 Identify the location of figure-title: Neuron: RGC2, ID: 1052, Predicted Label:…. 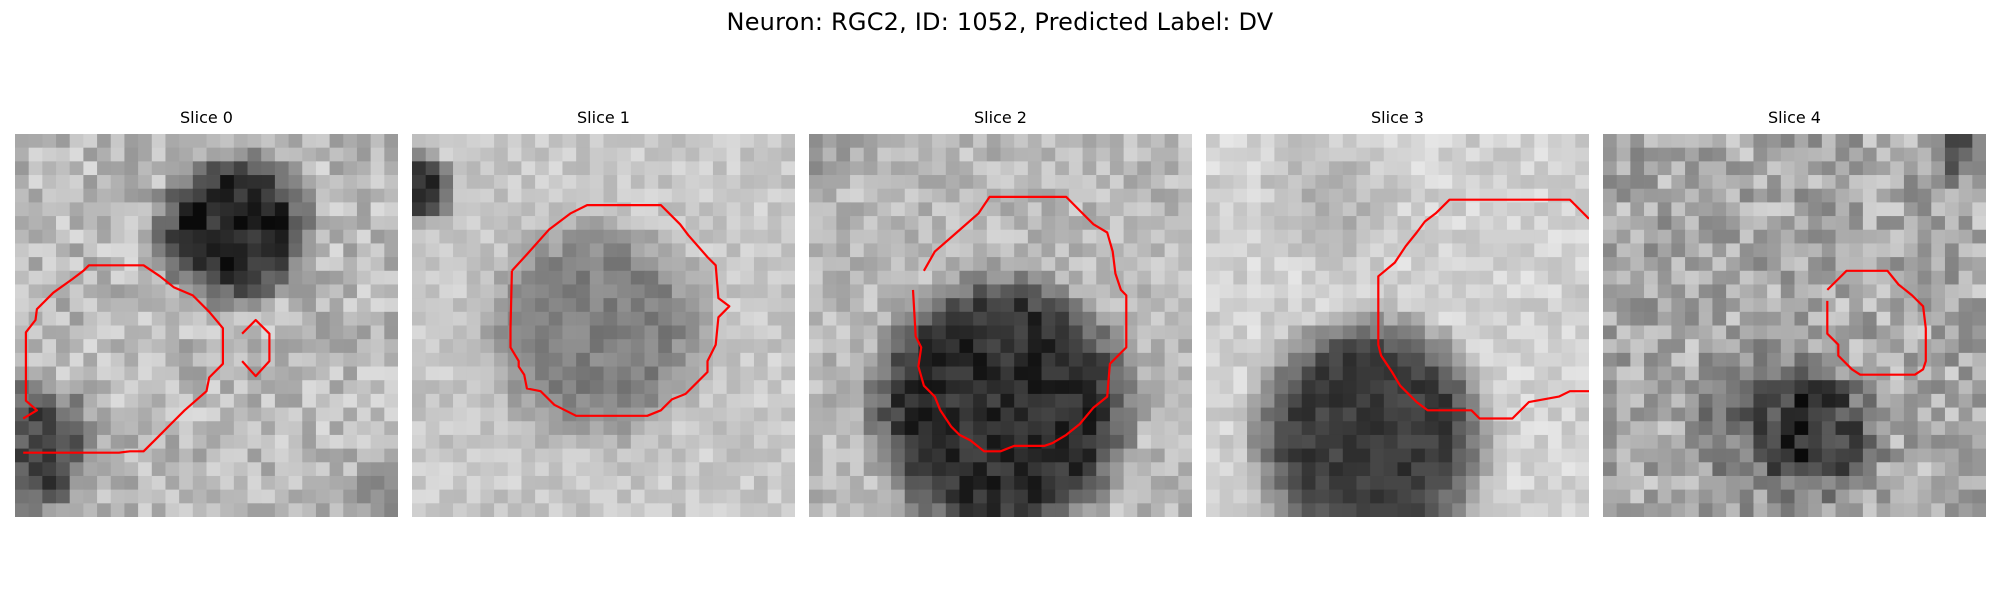
(1000, 22).